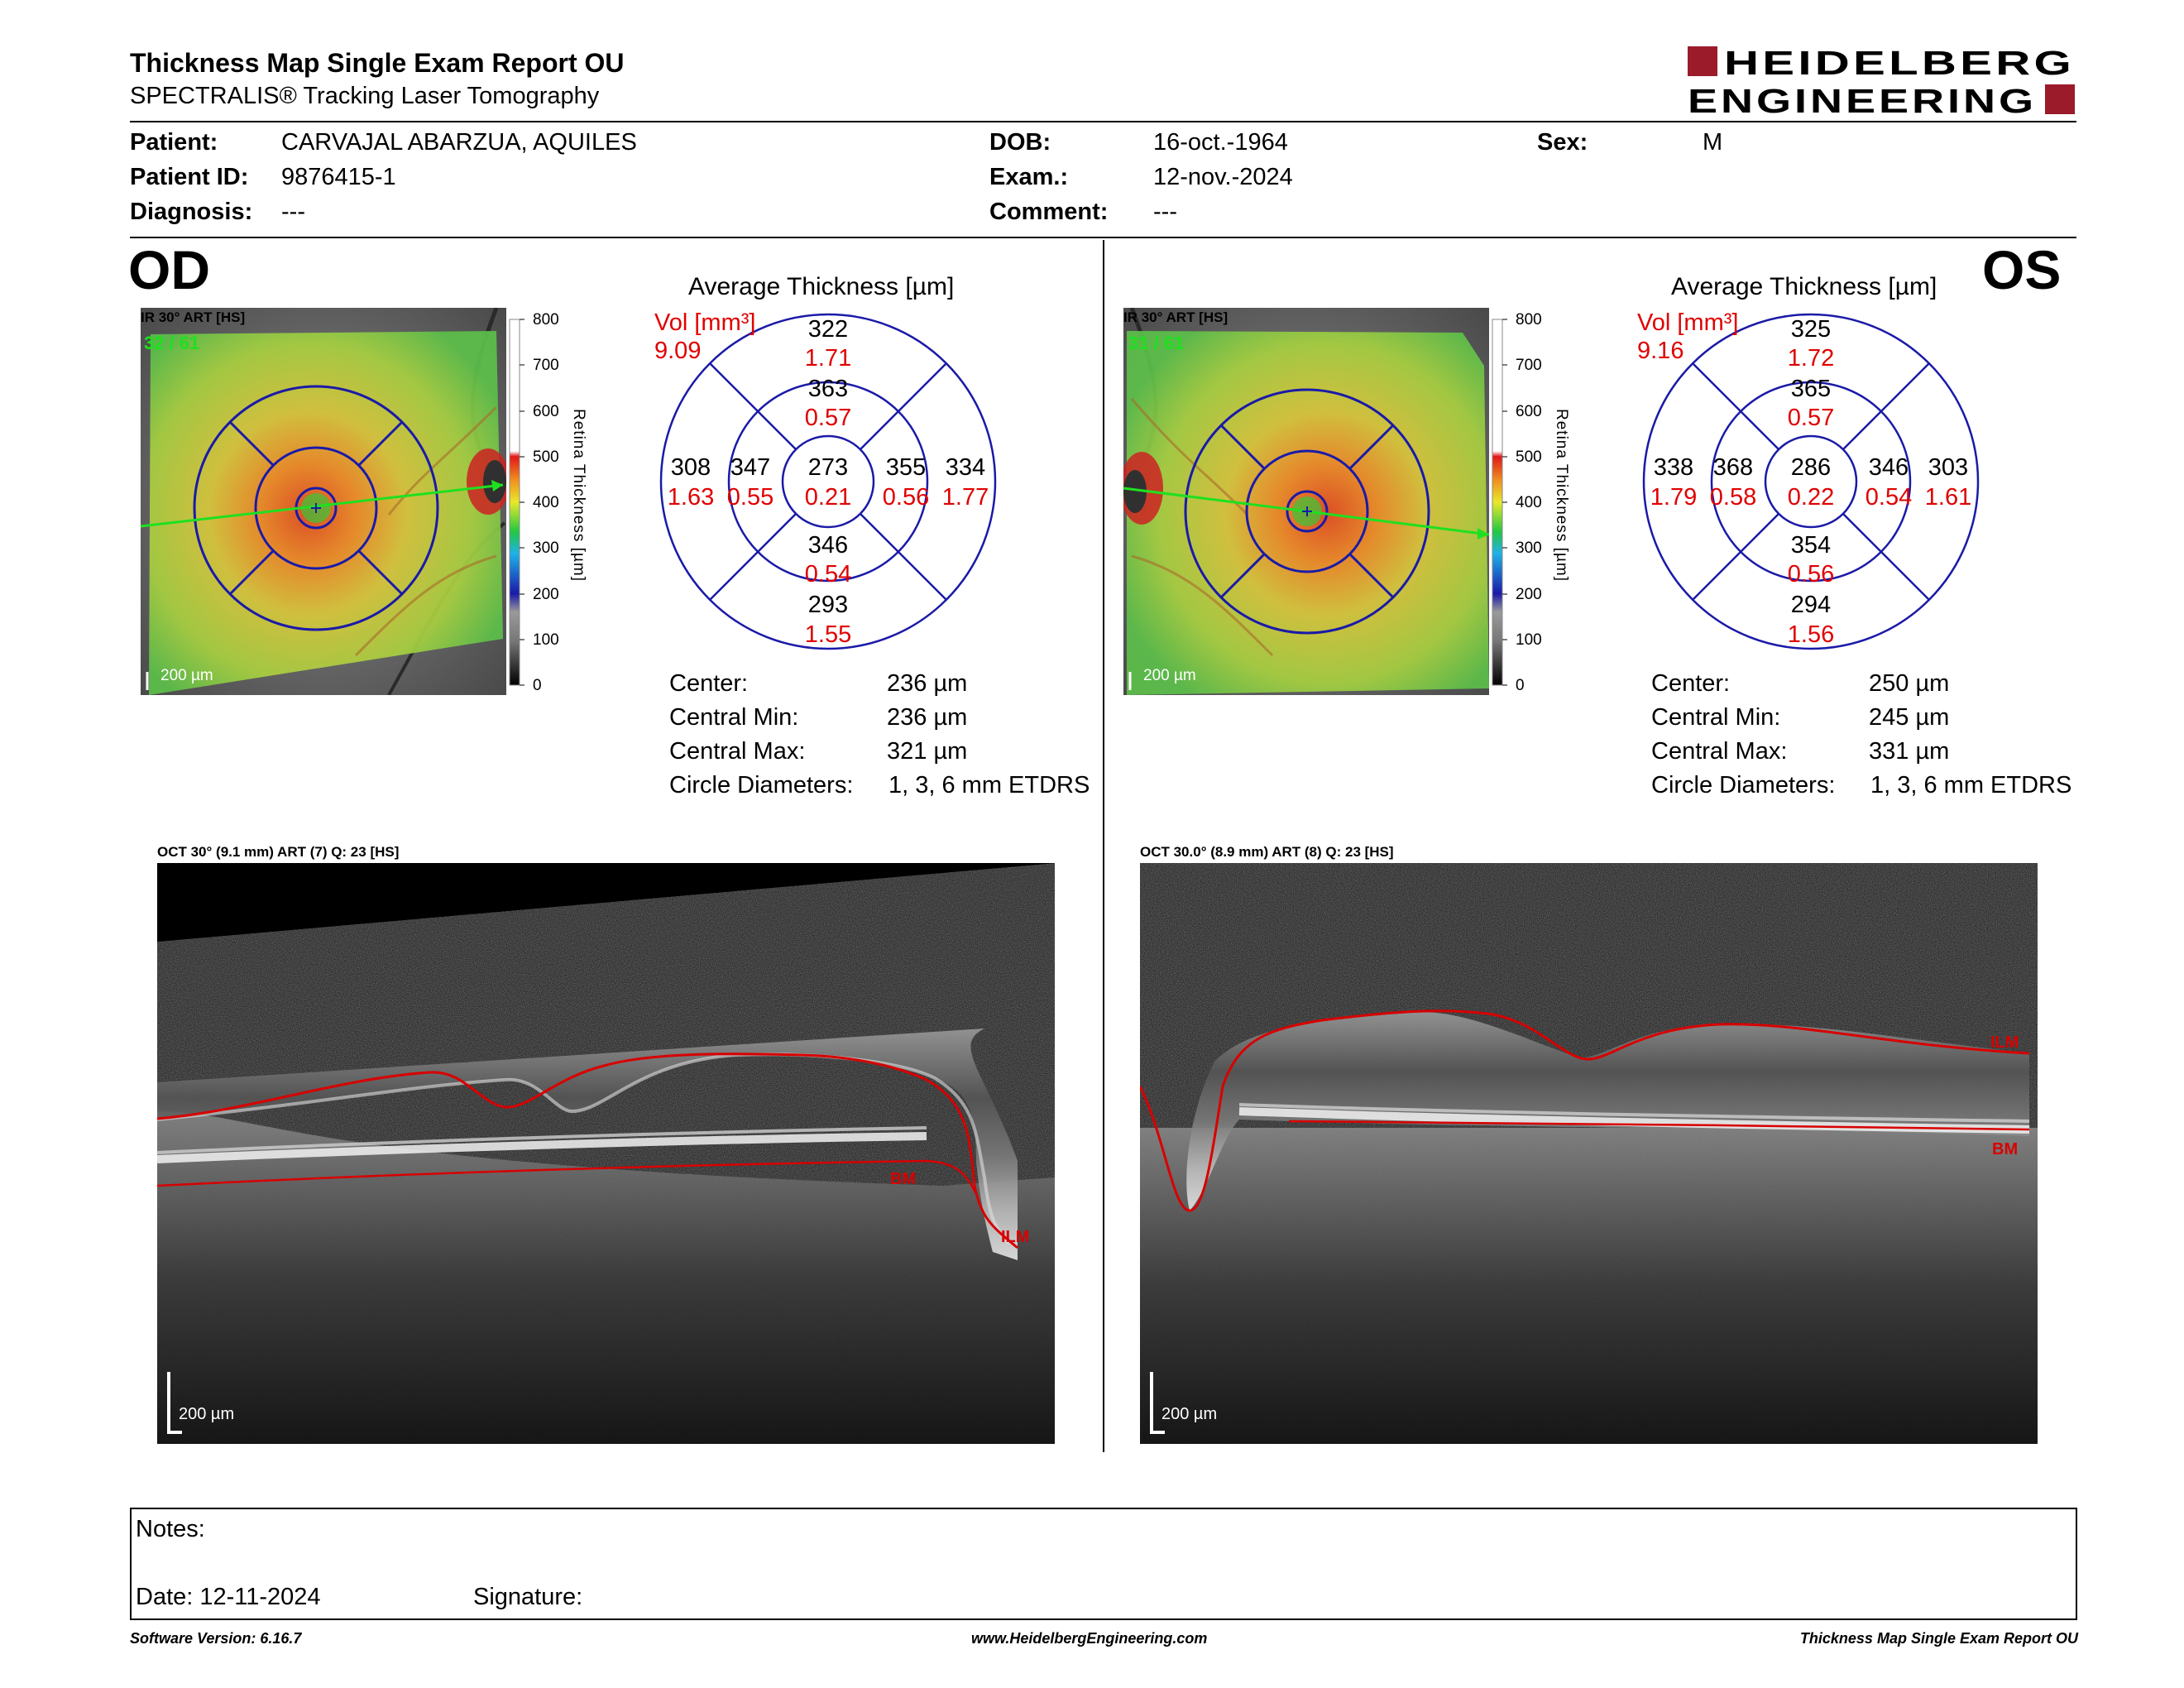 This screenshot has width=2184, height=1688. Describe the element at coordinates (1169, 675) in the screenshot. I see `os-fundus-scale: 200 µm` at that location.